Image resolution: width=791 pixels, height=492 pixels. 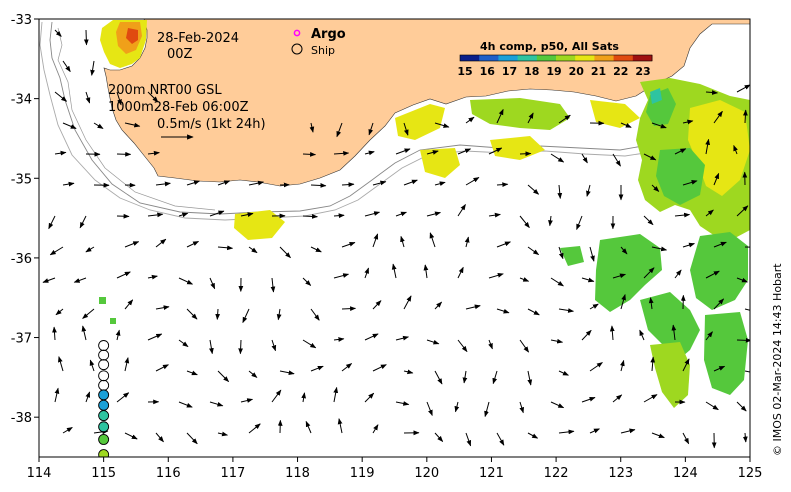 I want to click on colorbar-tick-label: 22, so click(x=620, y=71).